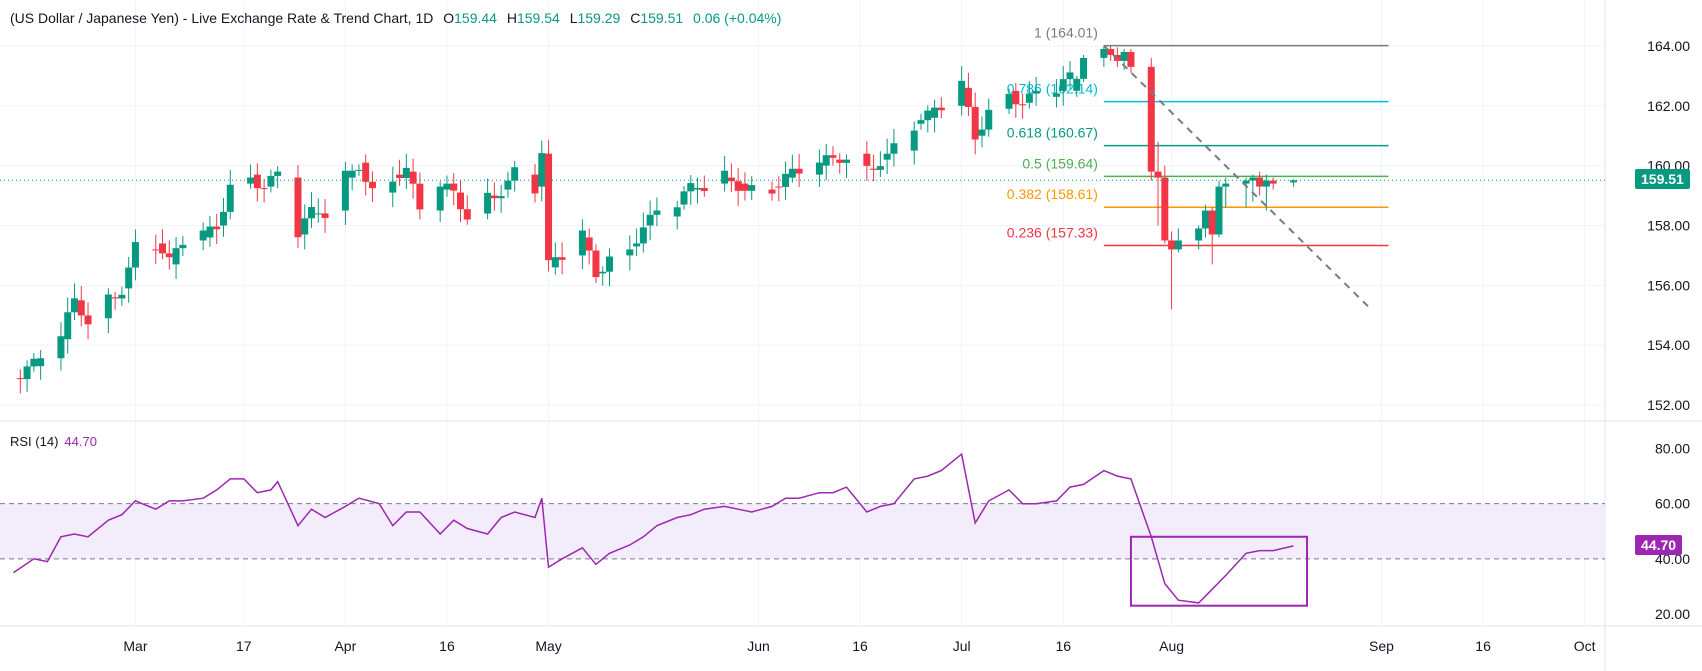 This screenshot has height=671, width=1702. What do you see at coordinates (53, 441) in the screenshot?
I see `rsi-header: RSI (14) 44.70` at bounding box center [53, 441].